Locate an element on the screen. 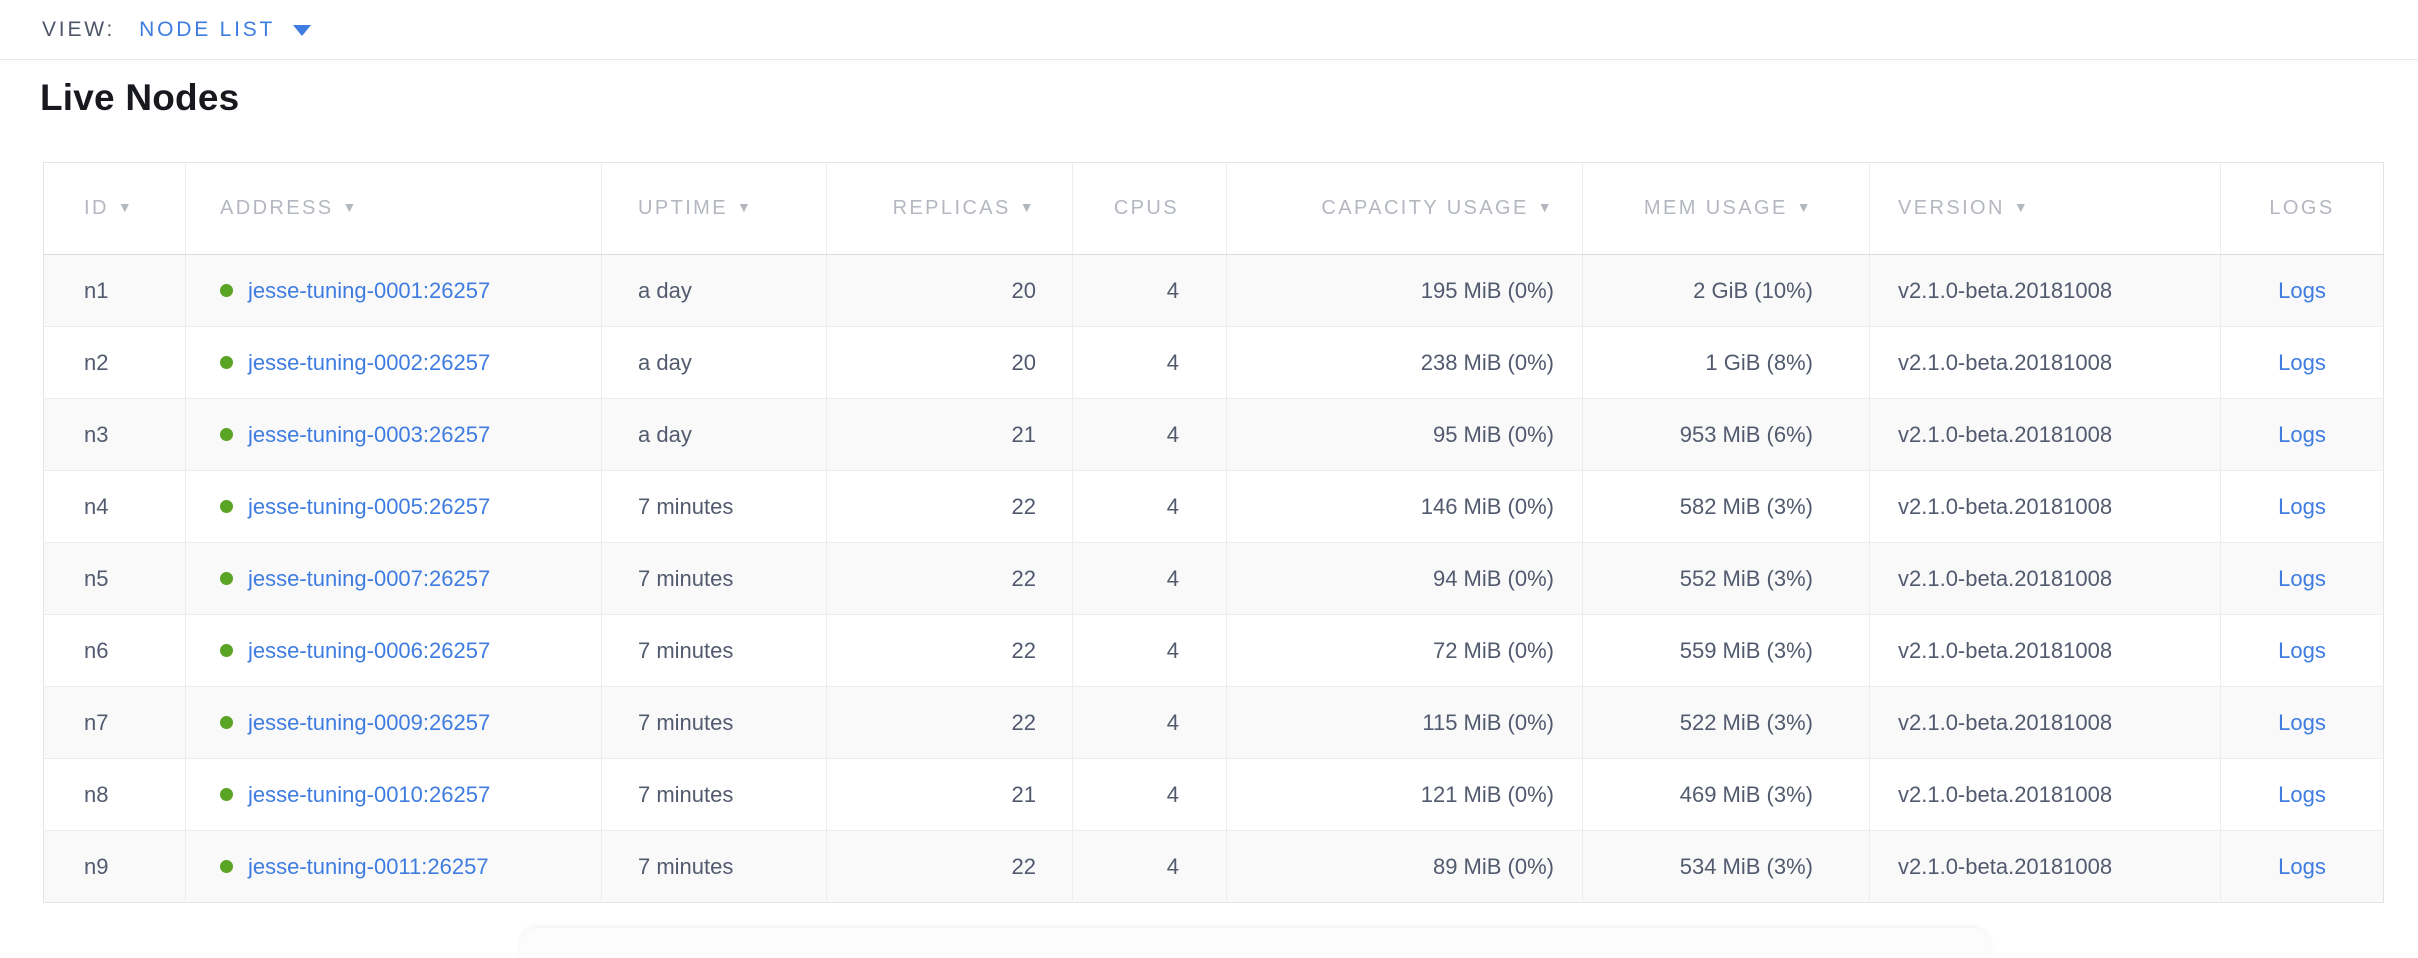 The width and height of the screenshot is (2418, 958). cell-logs: Logs is located at coordinates (2302, 794).